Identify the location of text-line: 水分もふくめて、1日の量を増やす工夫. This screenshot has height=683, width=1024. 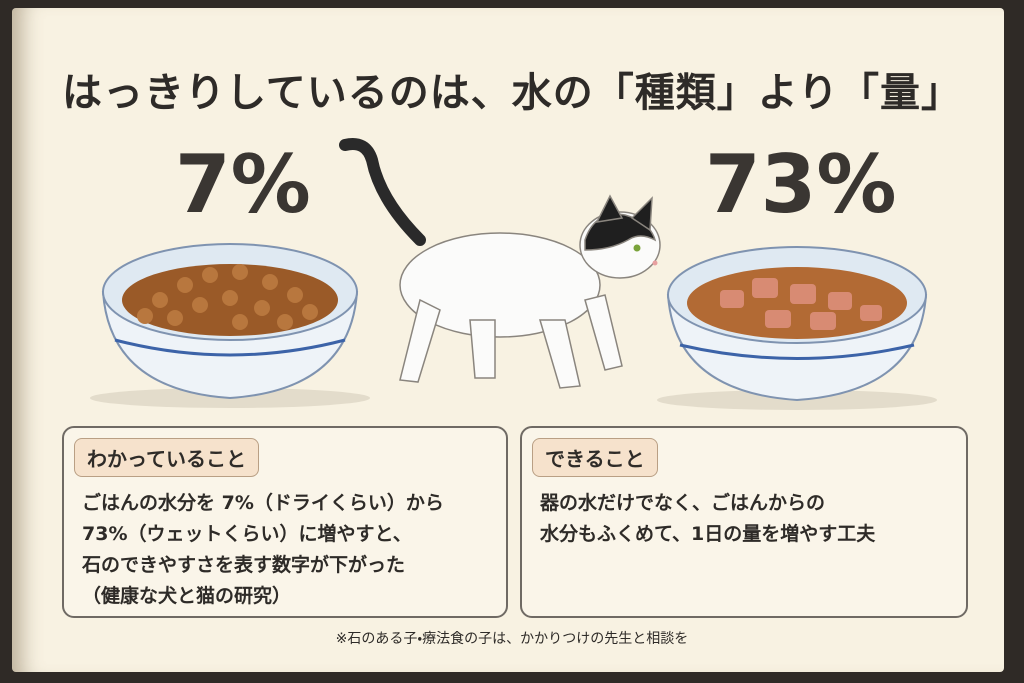
(708, 534).